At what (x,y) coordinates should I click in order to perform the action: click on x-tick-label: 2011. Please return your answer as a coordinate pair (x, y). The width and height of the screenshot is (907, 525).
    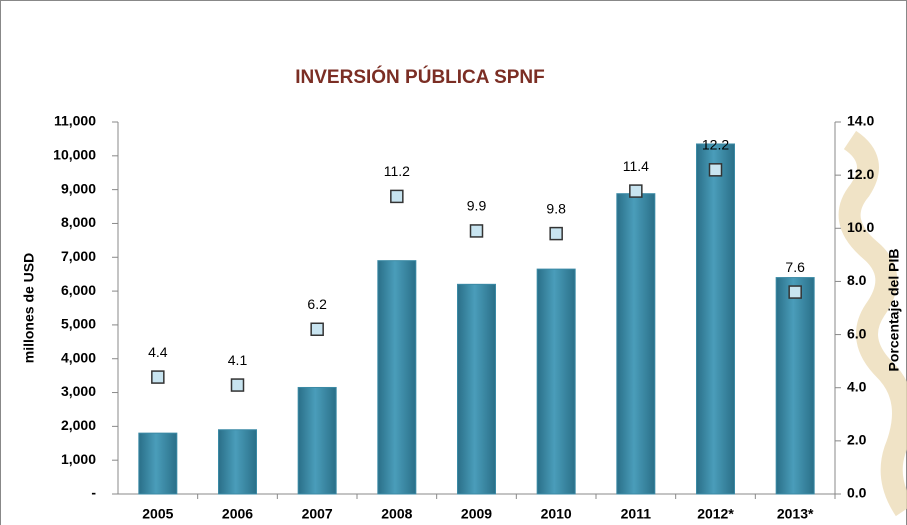
    Looking at the image, I should click on (636, 514).